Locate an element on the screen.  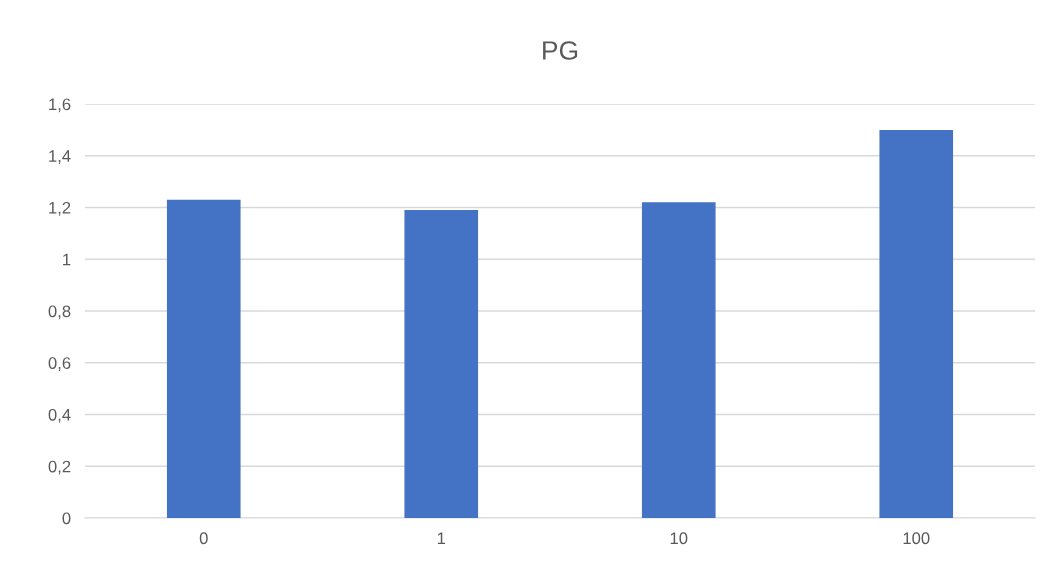
x-tick-label: 10 is located at coordinates (679, 538).